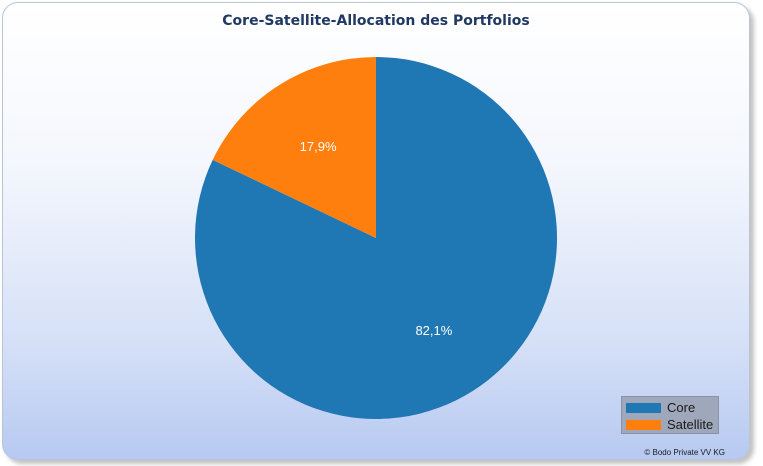 Image resolution: width=763 pixels, height=466 pixels. I want to click on legend: Core Satellite, so click(670, 415).